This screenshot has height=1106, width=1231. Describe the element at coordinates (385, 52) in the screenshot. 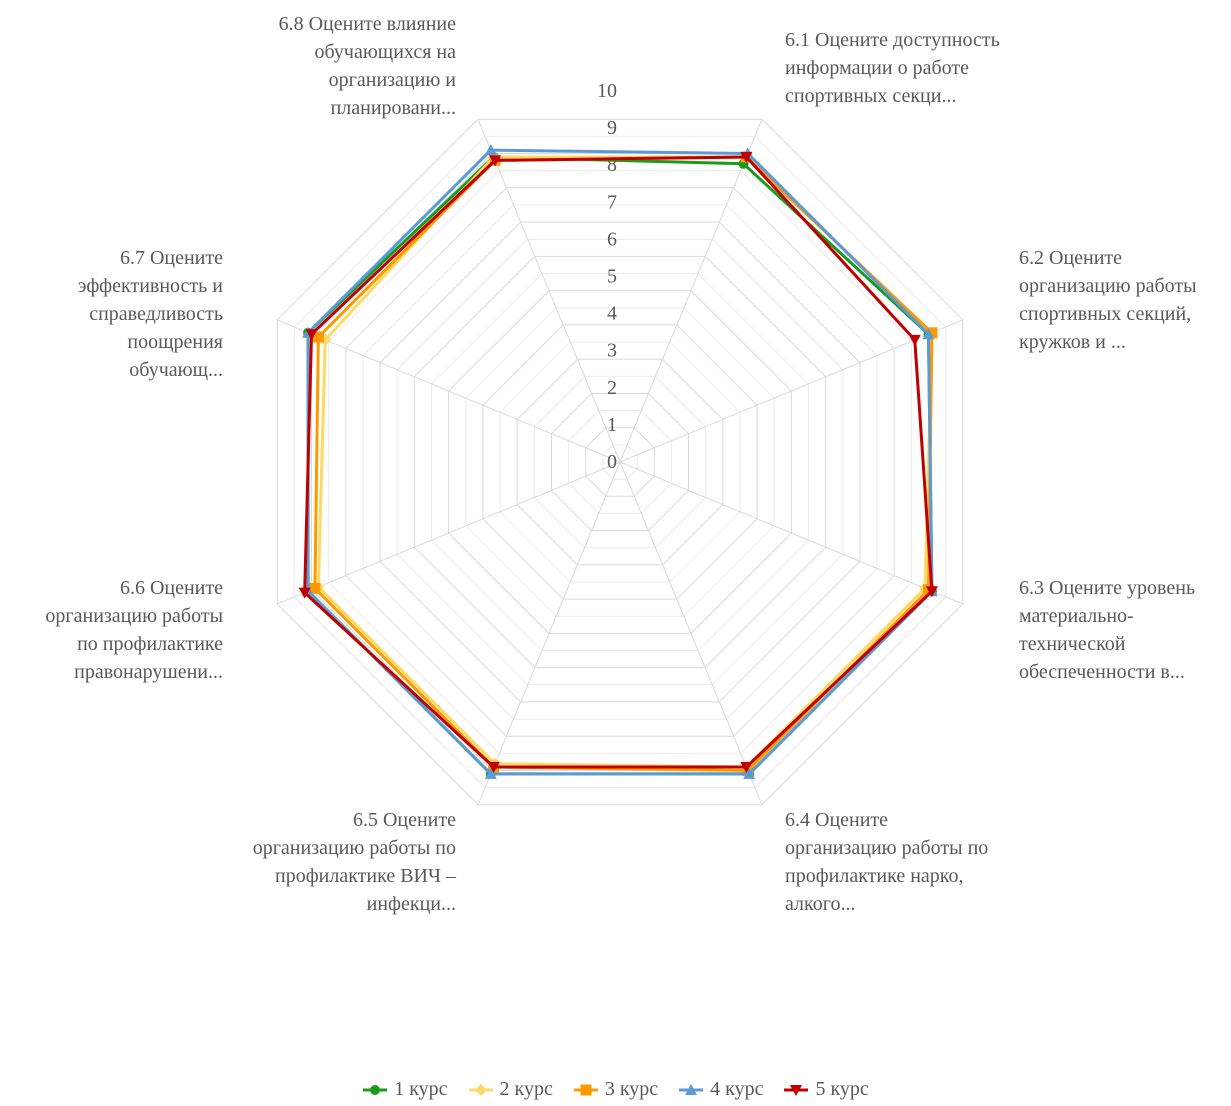

I see `category-label-line: обучающихся на` at that location.